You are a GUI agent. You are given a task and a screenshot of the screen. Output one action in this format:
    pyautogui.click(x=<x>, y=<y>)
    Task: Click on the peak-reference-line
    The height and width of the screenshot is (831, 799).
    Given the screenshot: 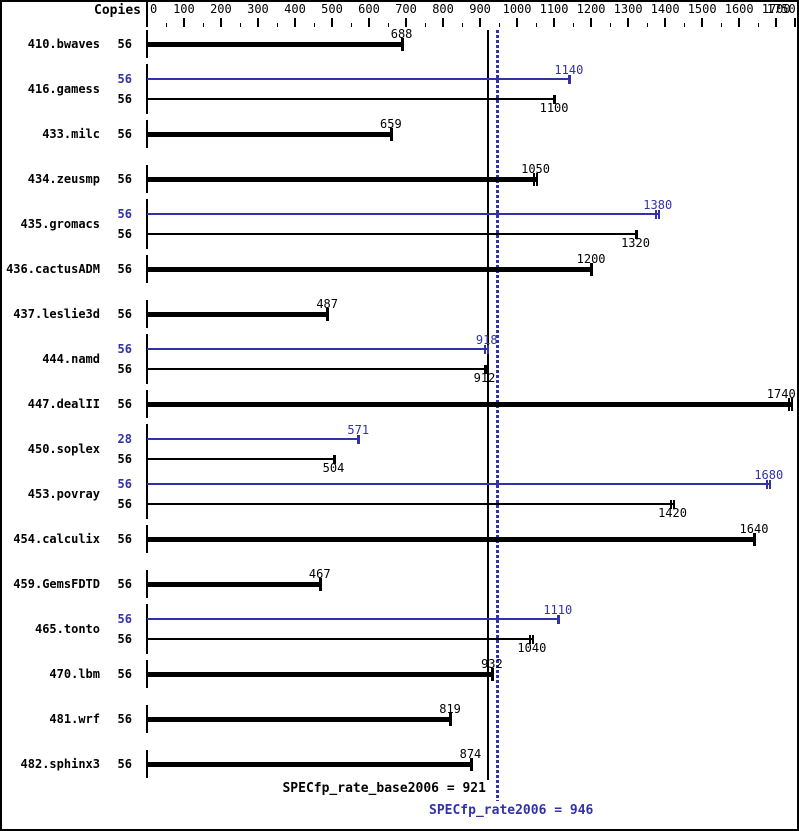 What is the action you would take?
    pyautogui.click(x=498, y=415)
    